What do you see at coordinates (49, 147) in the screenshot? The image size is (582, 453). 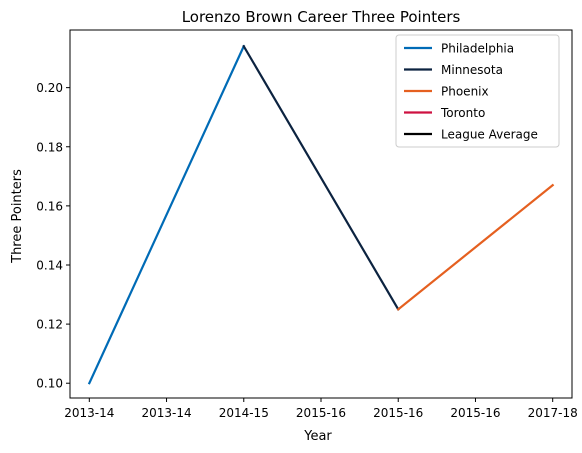 I see `y-tick-label-4: 0.18` at bounding box center [49, 147].